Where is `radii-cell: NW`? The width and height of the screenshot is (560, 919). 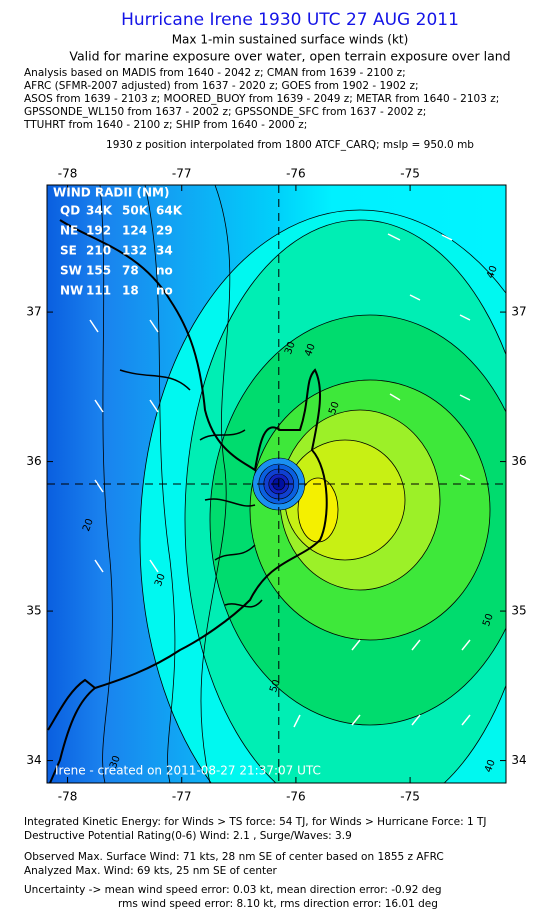
radii-cell: NW is located at coordinates (71, 291).